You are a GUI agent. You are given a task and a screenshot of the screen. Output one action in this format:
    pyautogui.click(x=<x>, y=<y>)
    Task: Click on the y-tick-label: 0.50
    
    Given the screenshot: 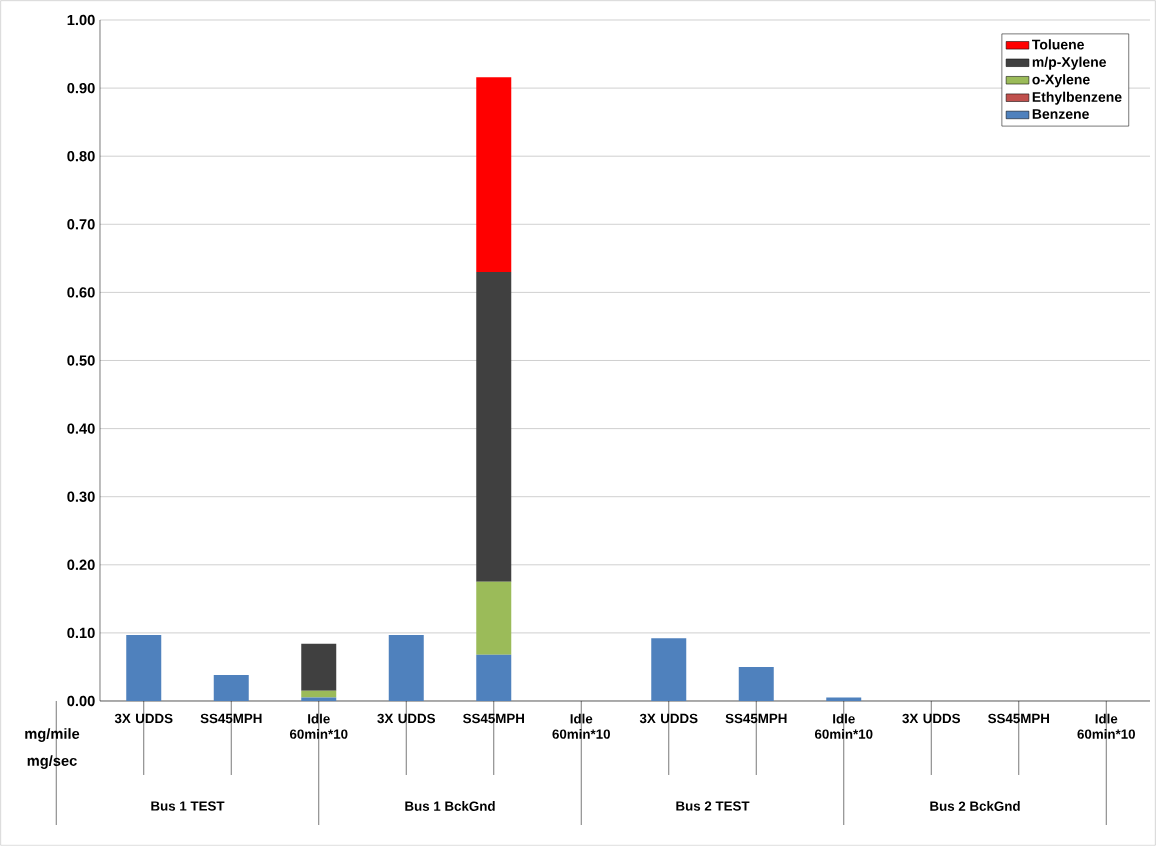 What is the action you would take?
    pyautogui.click(x=81, y=360)
    